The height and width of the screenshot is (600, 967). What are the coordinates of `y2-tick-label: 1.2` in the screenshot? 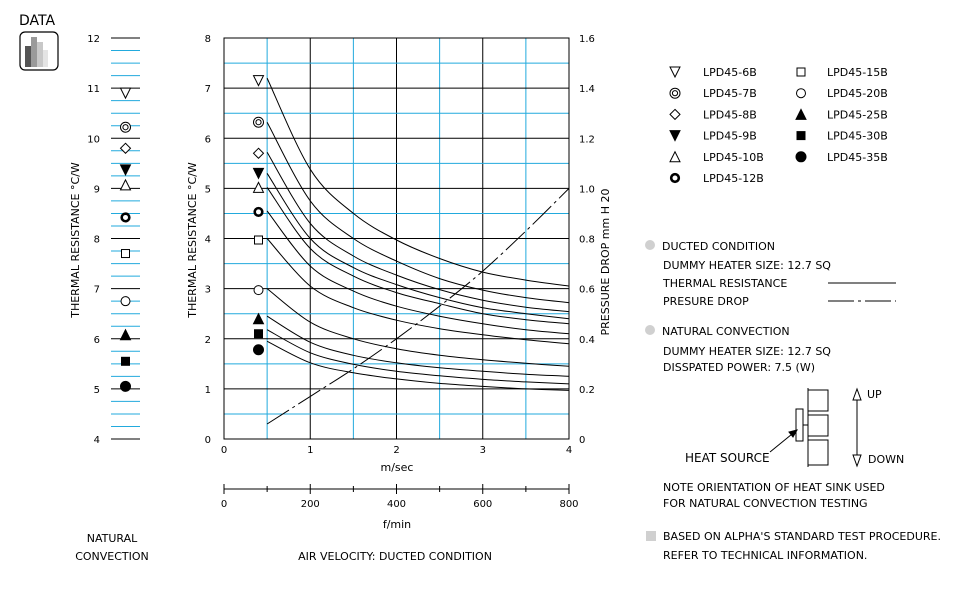 It's located at (587, 139).